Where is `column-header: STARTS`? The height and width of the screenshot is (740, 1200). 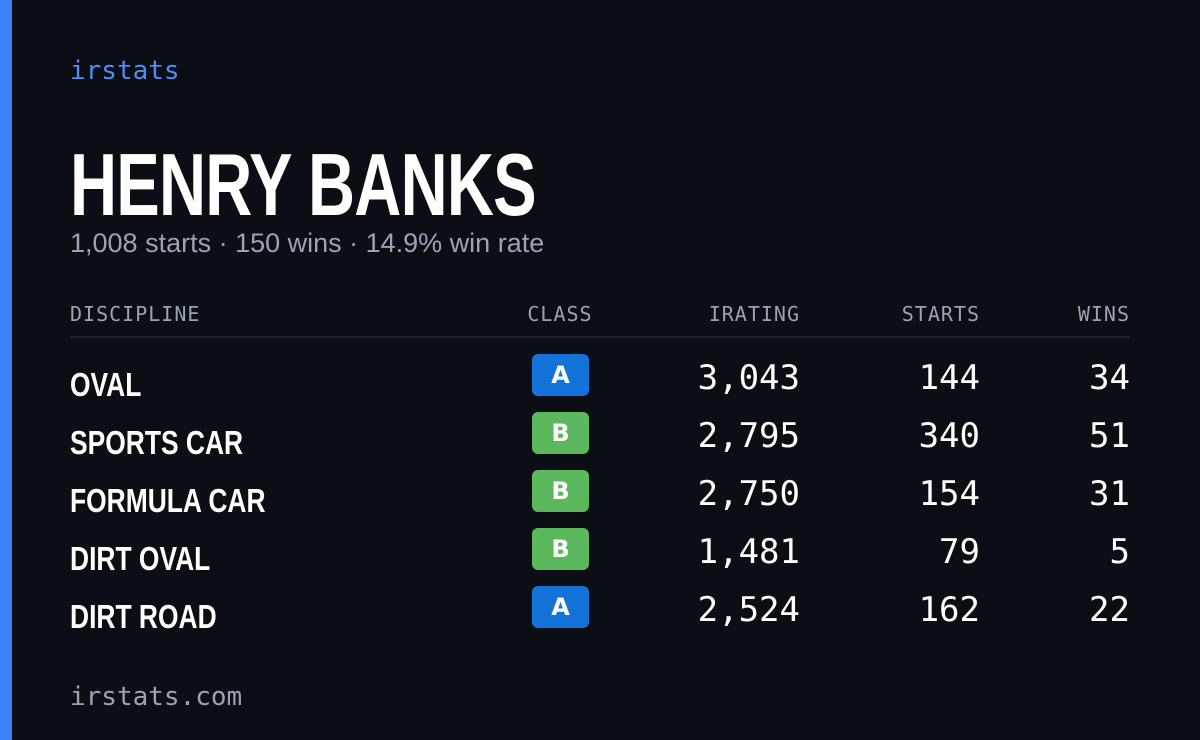 column-header: STARTS is located at coordinates (940, 314).